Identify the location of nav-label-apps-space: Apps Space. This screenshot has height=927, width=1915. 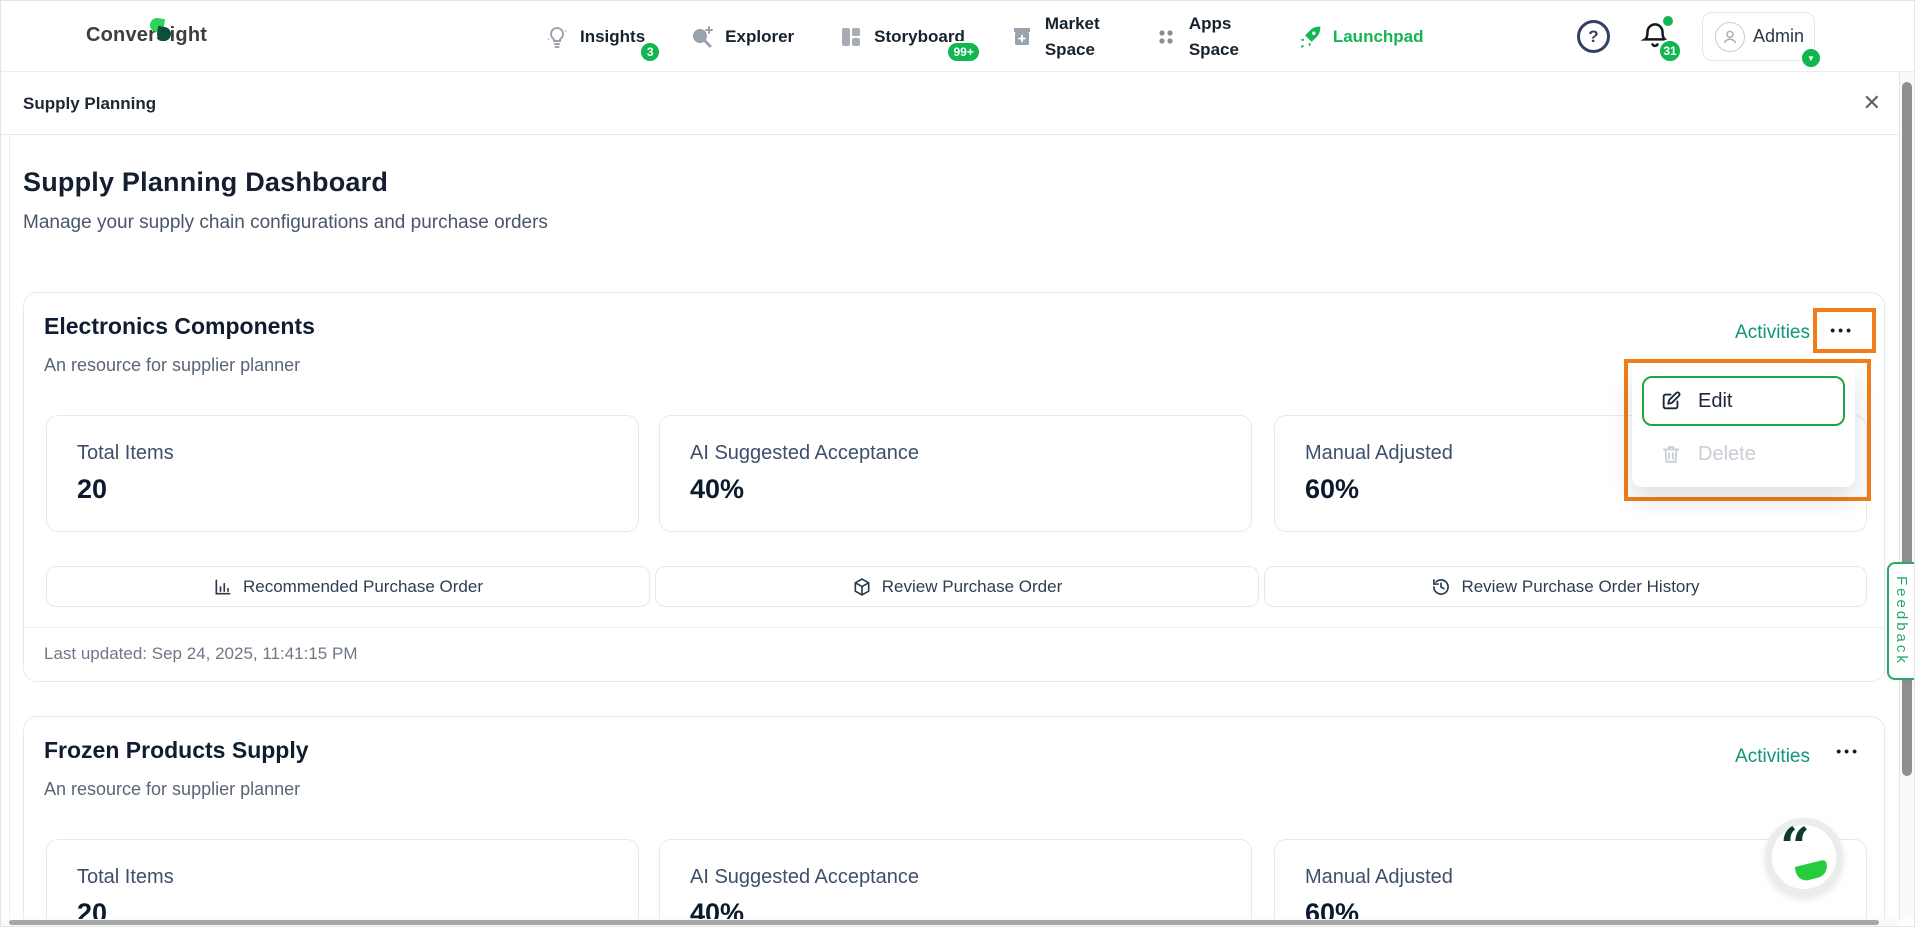
(1213, 36).